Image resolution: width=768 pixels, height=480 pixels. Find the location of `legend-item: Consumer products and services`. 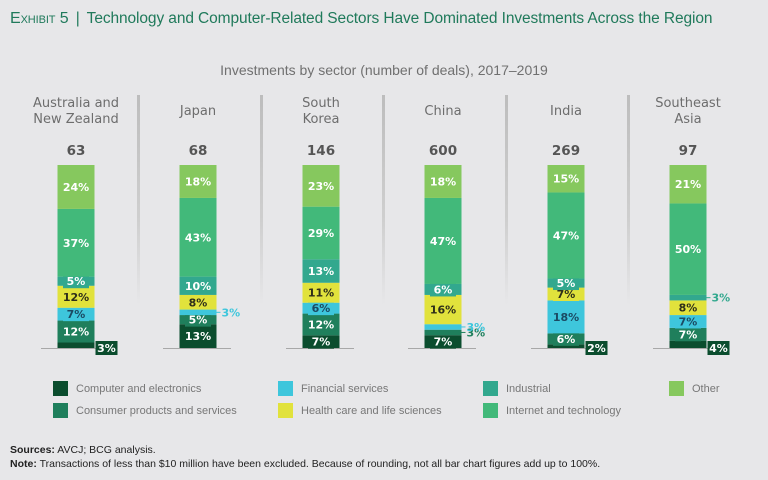

legend-item: Consumer products and services is located at coordinates (145, 410).